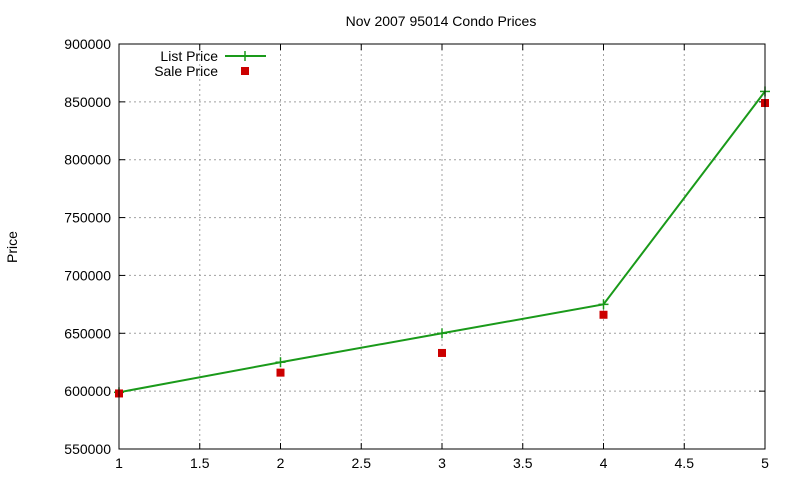 Image resolution: width=800 pixels, height=480 pixels. Describe the element at coordinates (362, 463) in the screenshot. I see `x-tick-label: 2.5` at that location.